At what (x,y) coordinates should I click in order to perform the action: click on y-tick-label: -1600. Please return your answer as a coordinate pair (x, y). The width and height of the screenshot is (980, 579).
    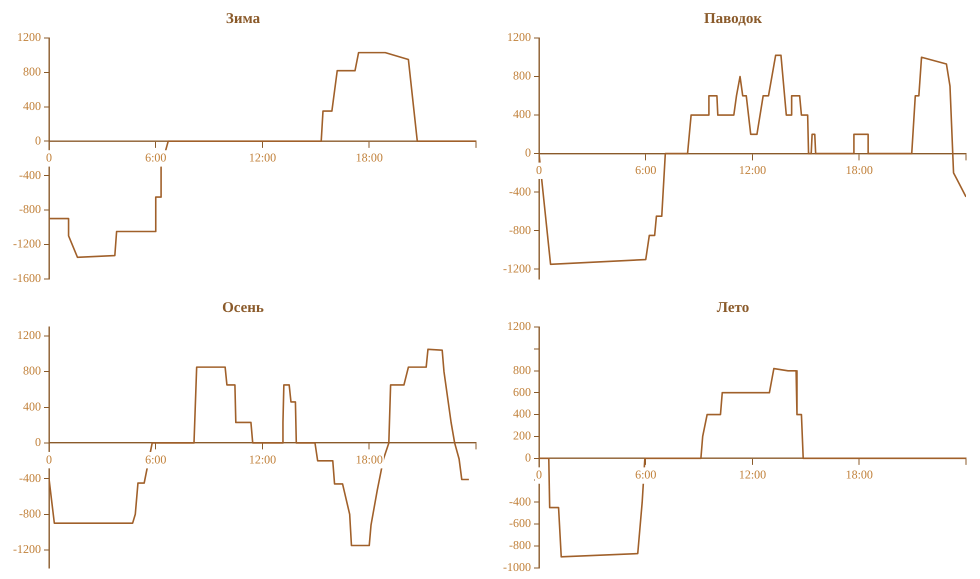
    Looking at the image, I should click on (26, 277).